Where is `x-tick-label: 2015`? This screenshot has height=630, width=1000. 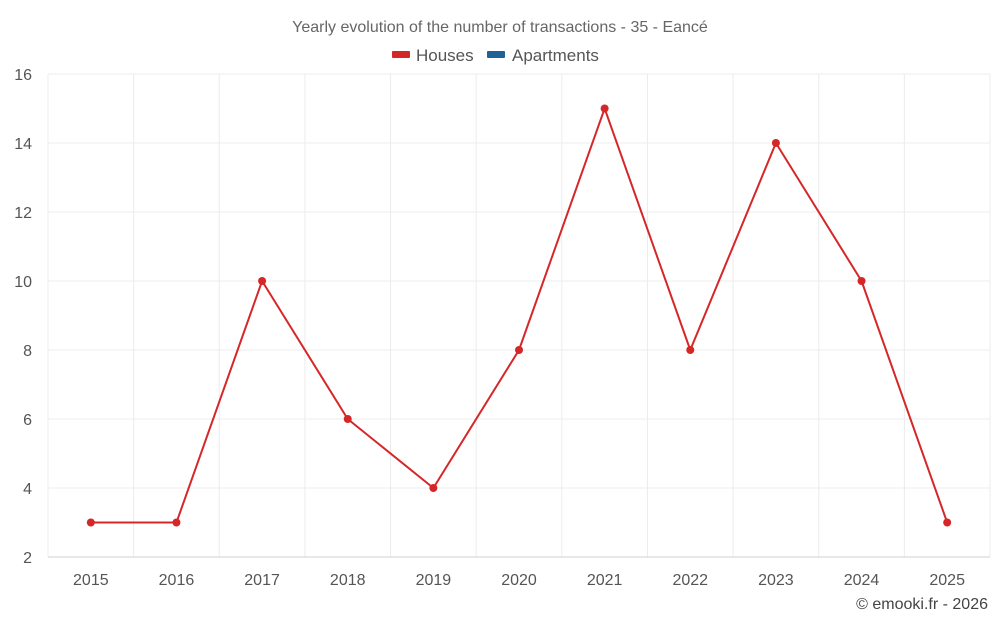
x-tick-label: 2015 is located at coordinates (91, 580).